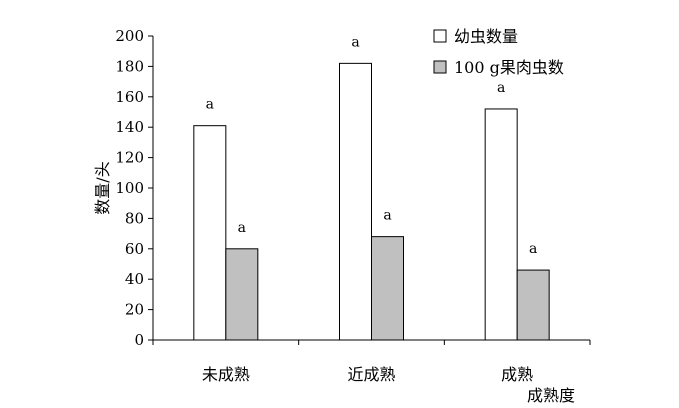  What do you see at coordinates (498, 52) in the screenshot?
I see `legend: 幼虫数量 100 g果肉虫数` at bounding box center [498, 52].